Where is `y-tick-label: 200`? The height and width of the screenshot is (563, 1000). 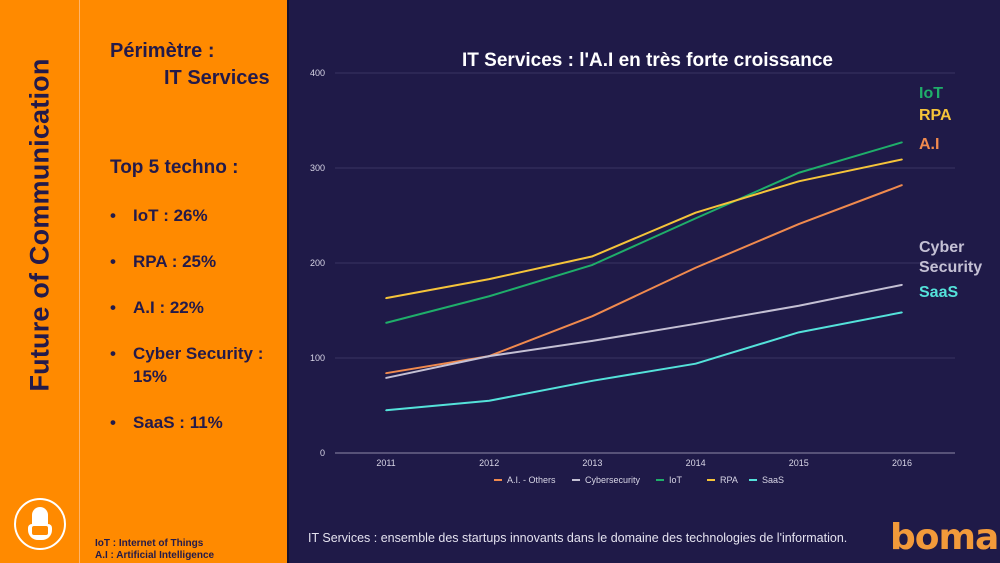 y-tick-label: 200 is located at coordinates (317, 263).